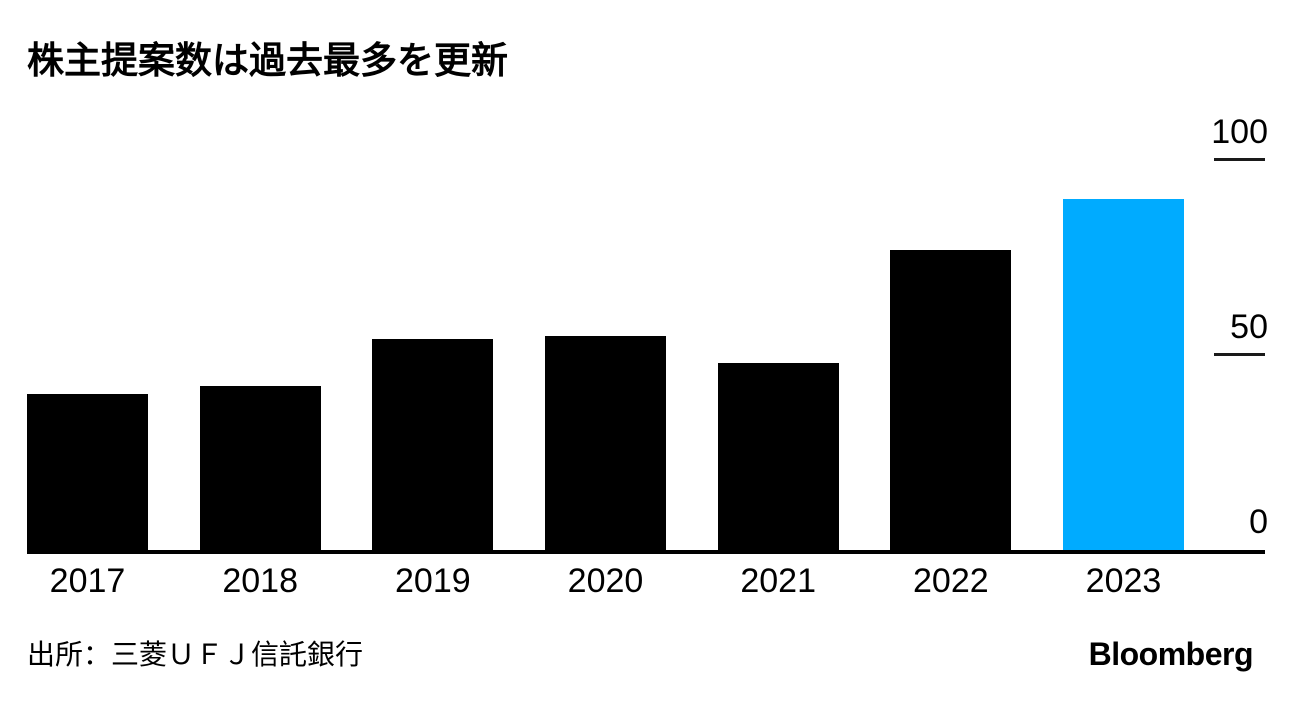  I want to click on x-tick-label-2023: 2023, so click(1123, 581).